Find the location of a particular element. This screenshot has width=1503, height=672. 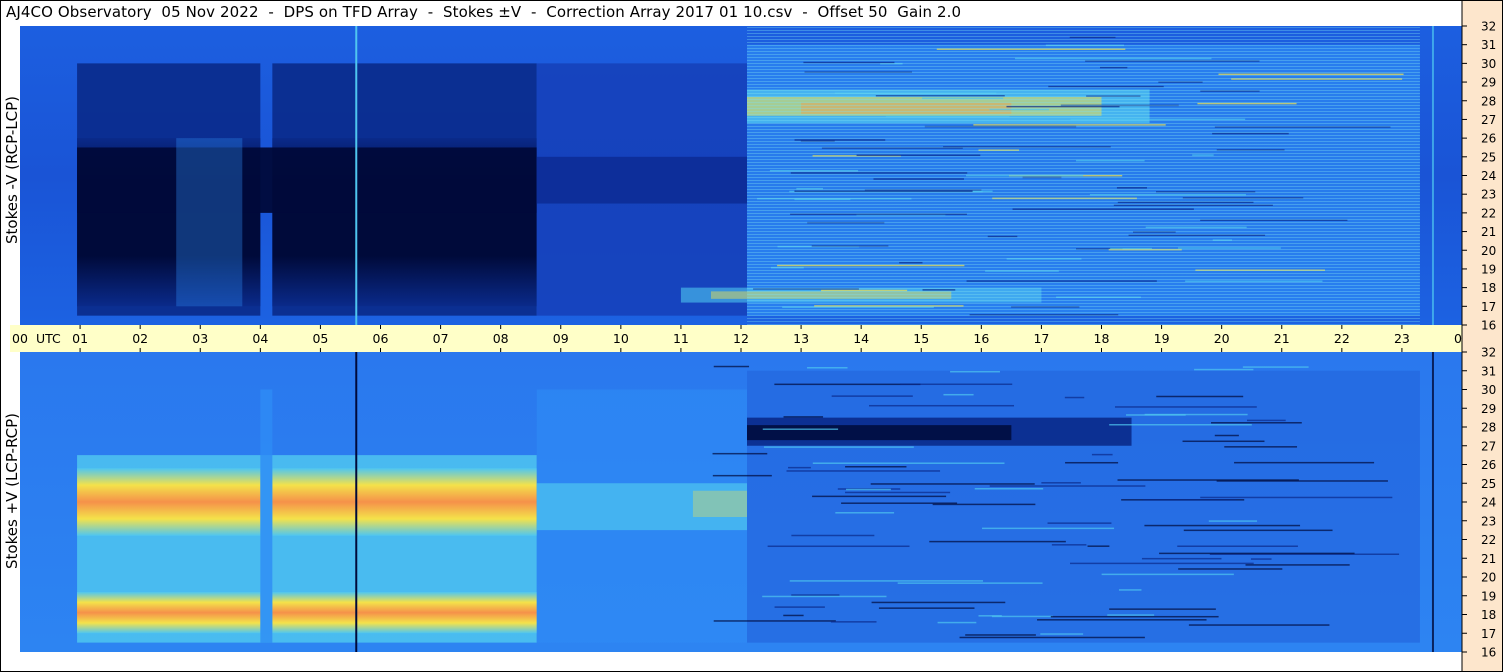

tick-label-hour: 15 is located at coordinates (921, 338).